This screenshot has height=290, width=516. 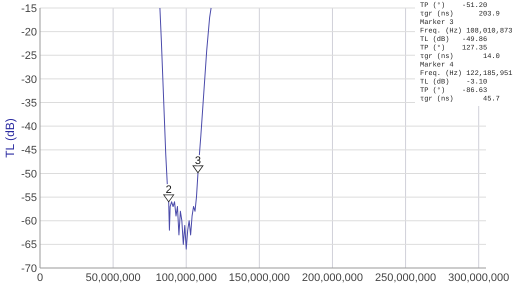 I want to click on x-tick-label: 100,000,000, so click(x=186, y=278).